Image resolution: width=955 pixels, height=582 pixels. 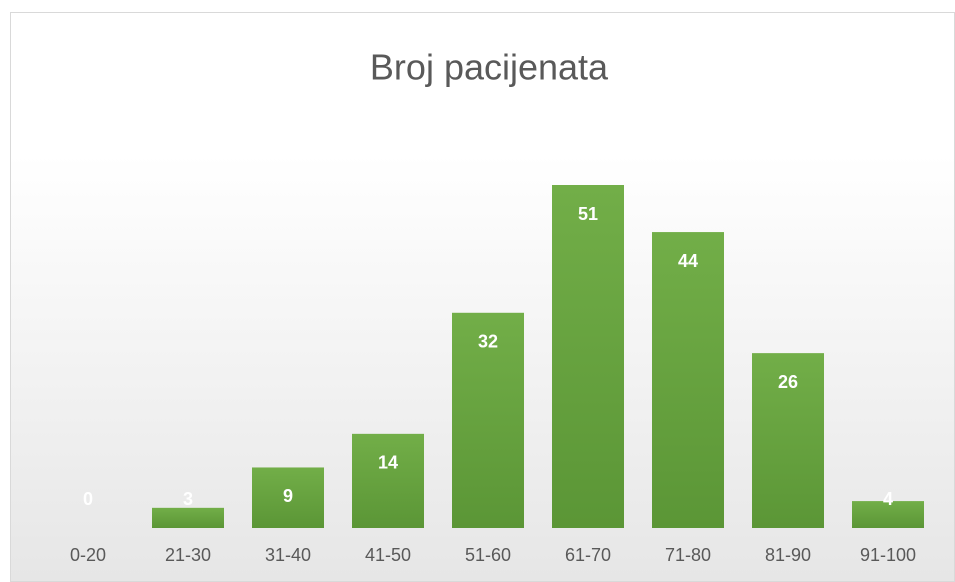 I want to click on data-label: 9, so click(x=288, y=496).